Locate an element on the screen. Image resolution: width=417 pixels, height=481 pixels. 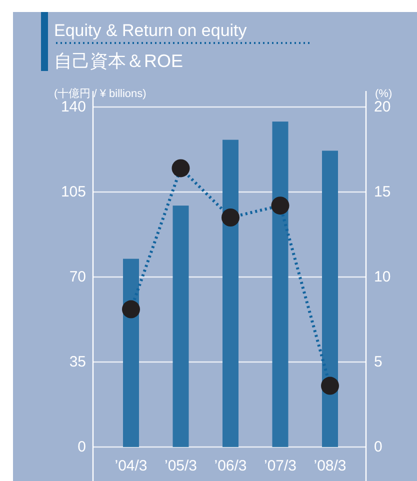
y2-axis-title: (%) is located at coordinates (383, 94).